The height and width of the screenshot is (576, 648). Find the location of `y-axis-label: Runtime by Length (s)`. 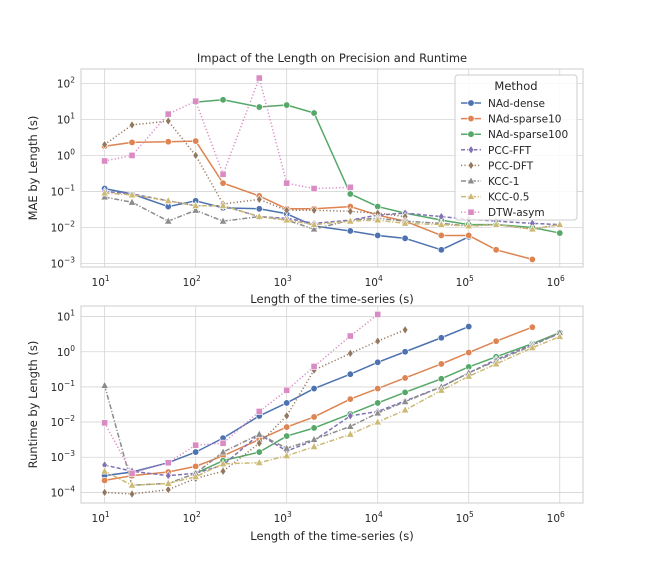

y-axis-label: Runtime by Length (s) is located at coordinates (33, 405).